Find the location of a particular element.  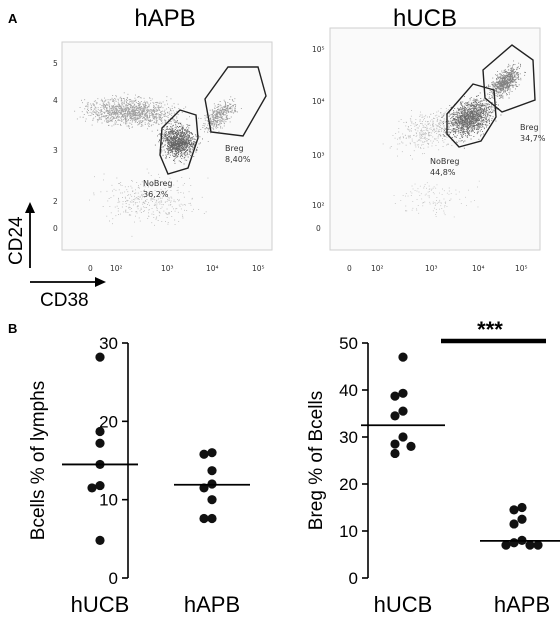

y-tick-right: 0 is located at coordinates (318, 228).